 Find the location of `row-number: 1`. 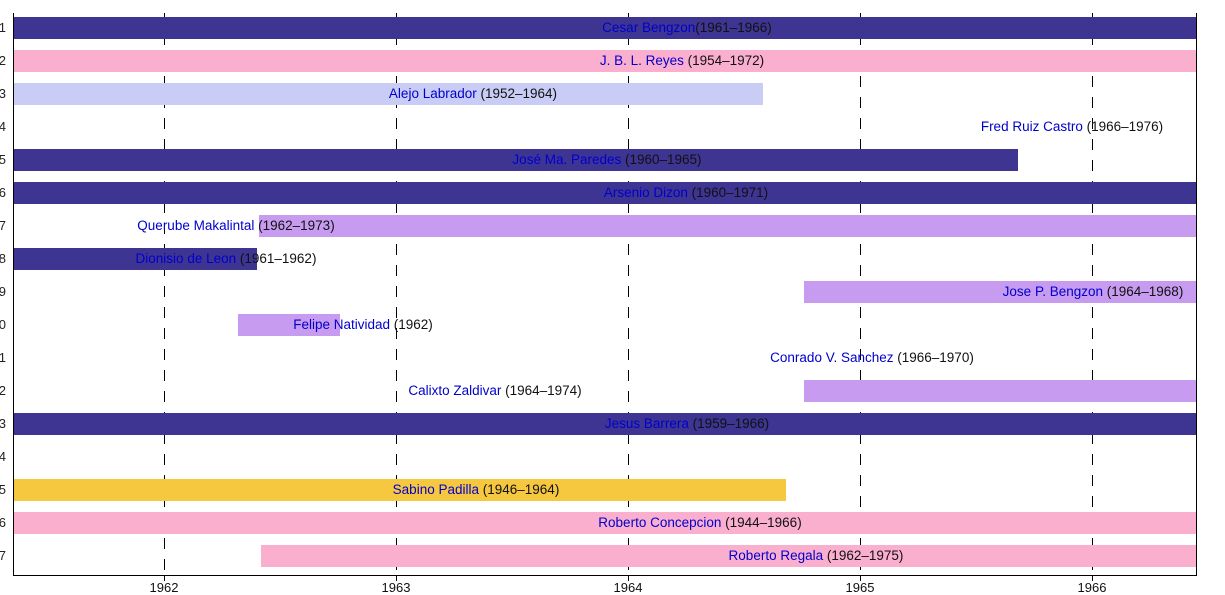

row-number: 1 is located at coordinates (3, 27).